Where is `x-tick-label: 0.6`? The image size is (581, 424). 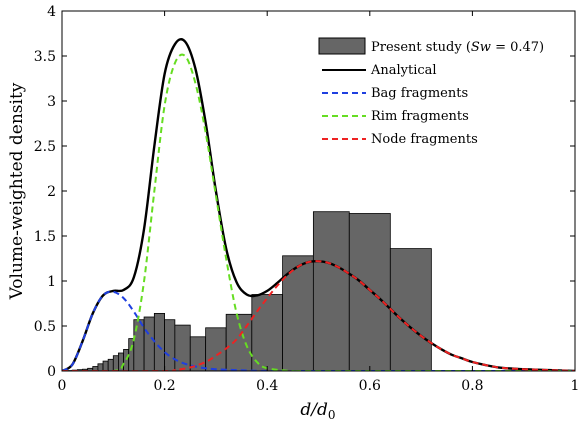 x-tick-label: 0.6 is located at coordinates (370, 386).